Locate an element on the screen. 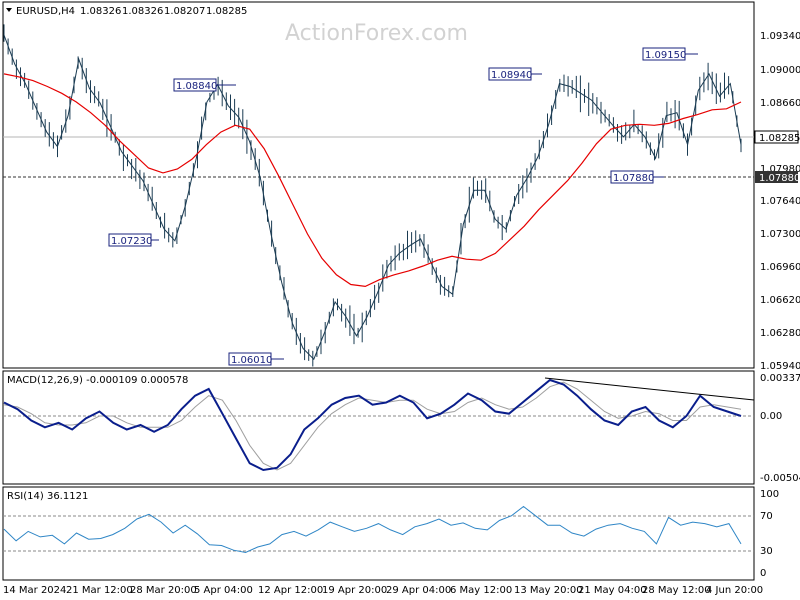 The width and height of the screenshot is (800, 600). x-tick-label: 21 Mar 12:00 is located at coordinates (99, 590).